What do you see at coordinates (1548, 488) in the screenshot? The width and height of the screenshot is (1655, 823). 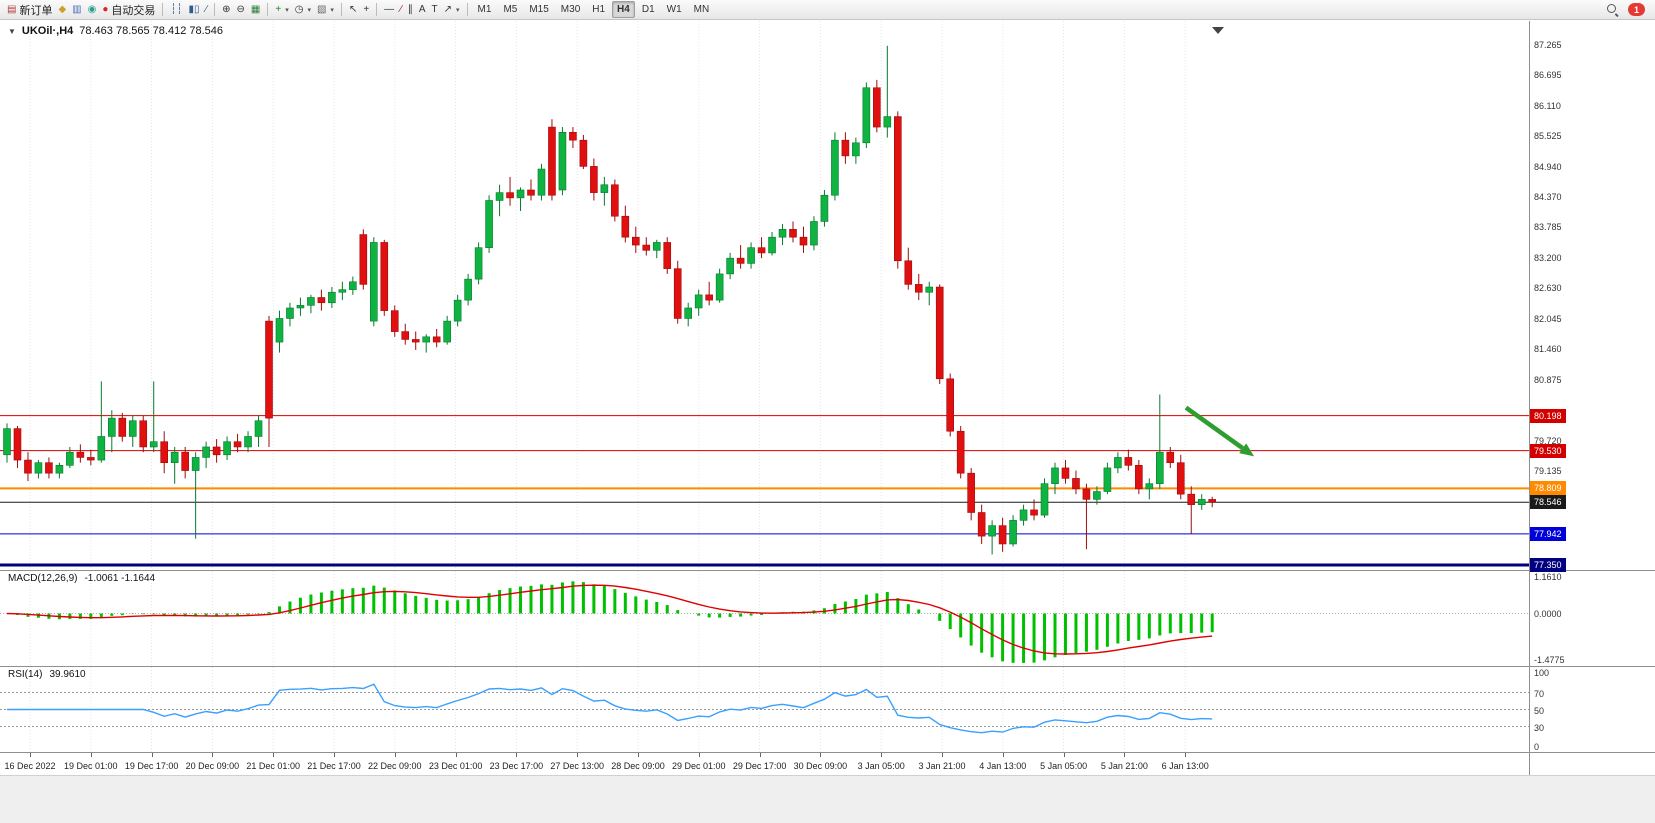 I see `price-line-badge: 78.809` at bounding box center [1548, 488].